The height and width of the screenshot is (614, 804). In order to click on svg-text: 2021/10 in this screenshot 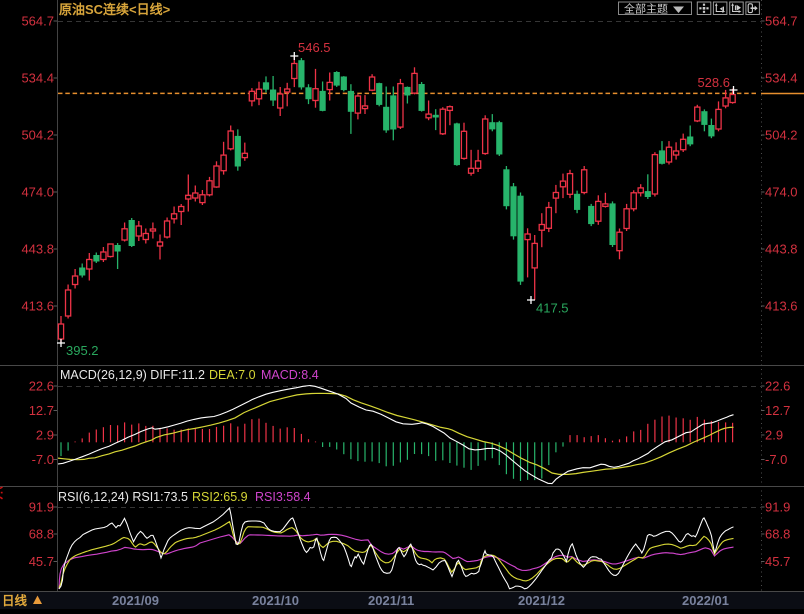, I will do `click(275, 600)`.